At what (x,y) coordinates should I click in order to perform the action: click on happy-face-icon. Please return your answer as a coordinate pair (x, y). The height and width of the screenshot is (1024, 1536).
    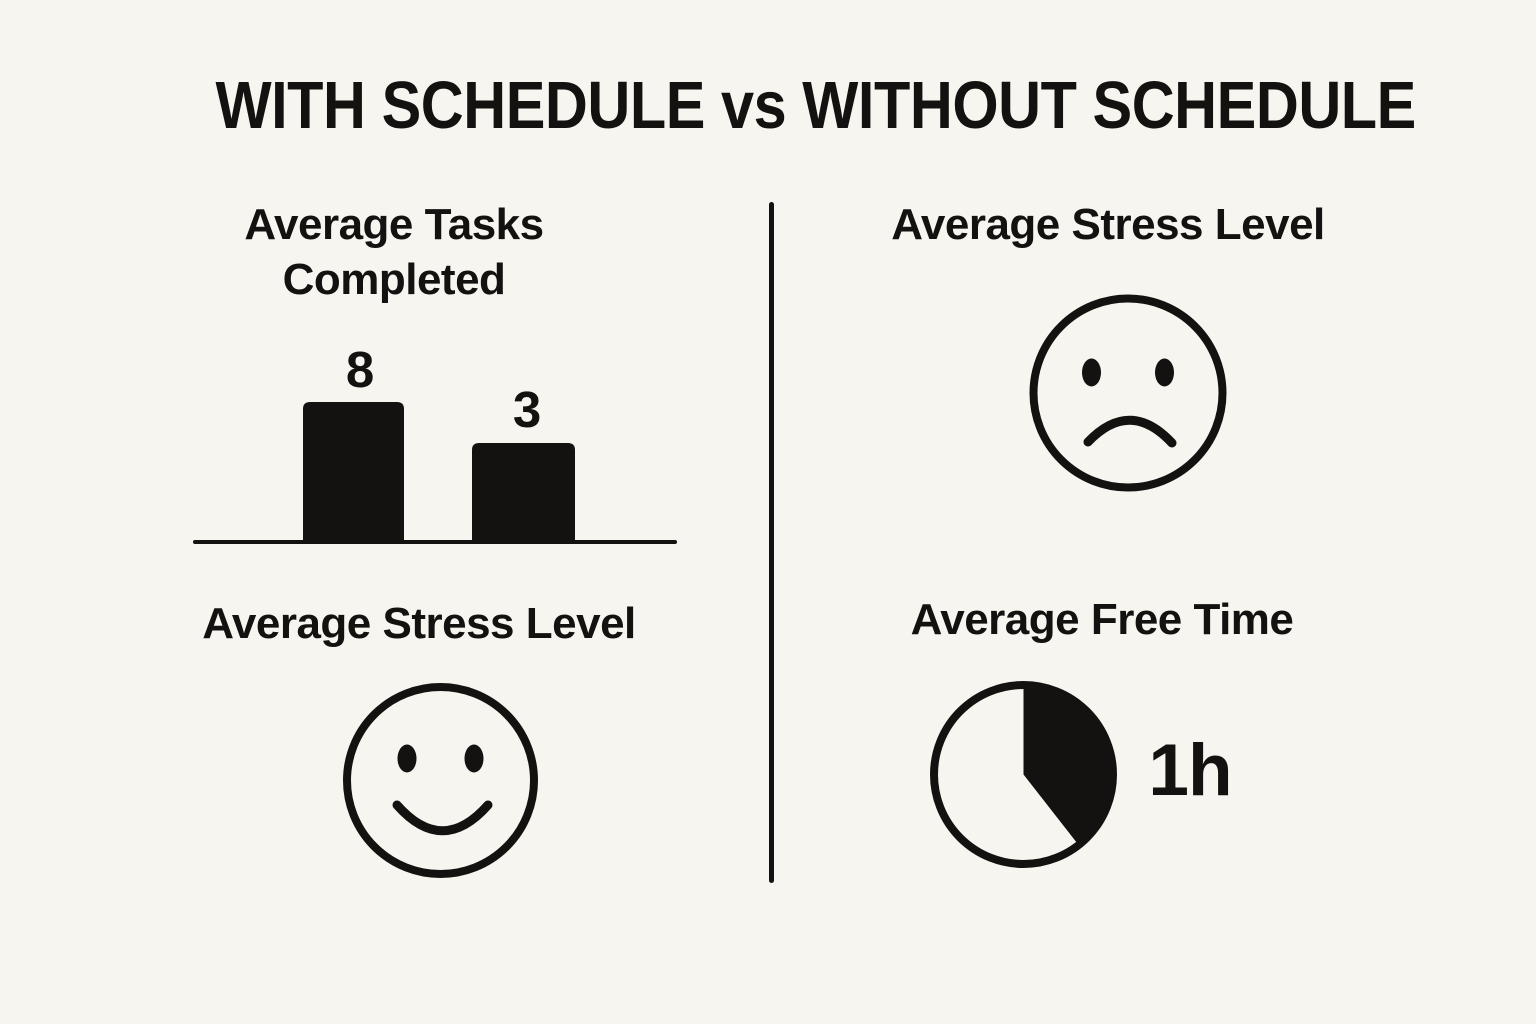
    Looking at the image, I should click on (440, 780).